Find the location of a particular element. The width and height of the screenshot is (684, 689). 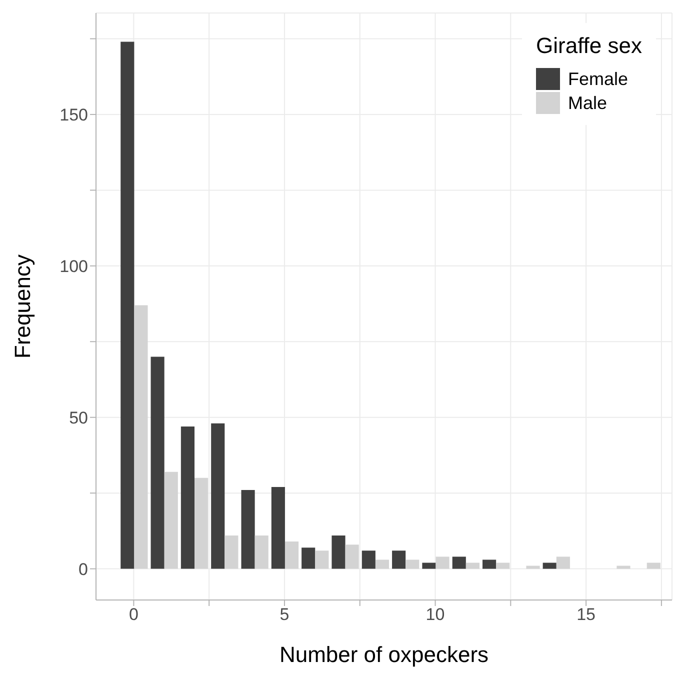

x-tick-label: 0 is located at coordinates (133, 614).